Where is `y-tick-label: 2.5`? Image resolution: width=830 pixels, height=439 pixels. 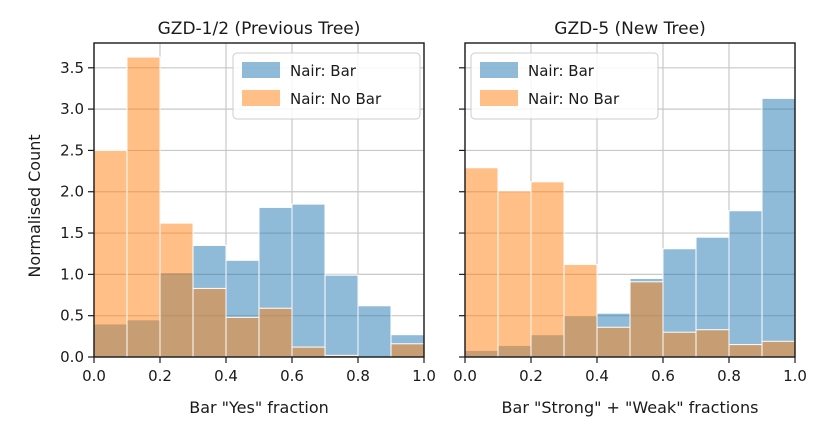 y-tick-label: 2.5 is located at coordinates (72, 150).